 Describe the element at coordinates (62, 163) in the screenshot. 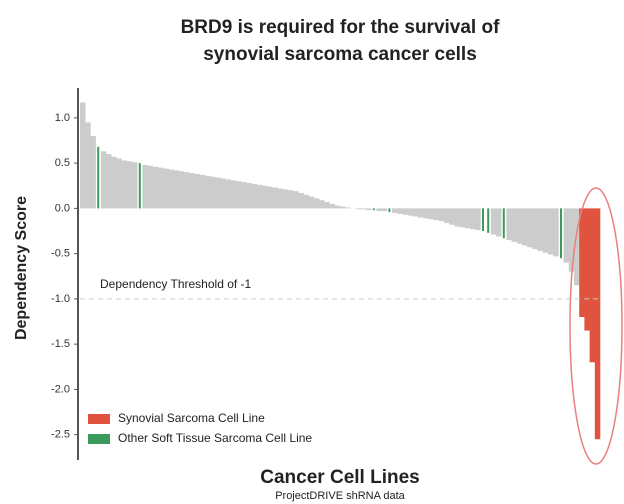

I see `y-tick-label: 0.5` at that location.